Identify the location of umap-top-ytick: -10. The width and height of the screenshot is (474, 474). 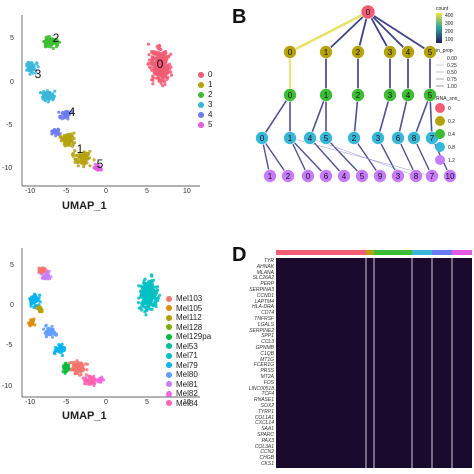
(7, 168).